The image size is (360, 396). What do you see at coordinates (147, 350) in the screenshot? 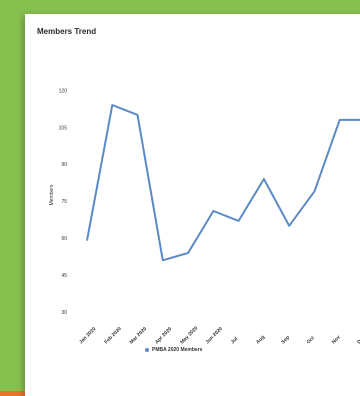
I see `legend-swatch` at bounding box center [147, 350].